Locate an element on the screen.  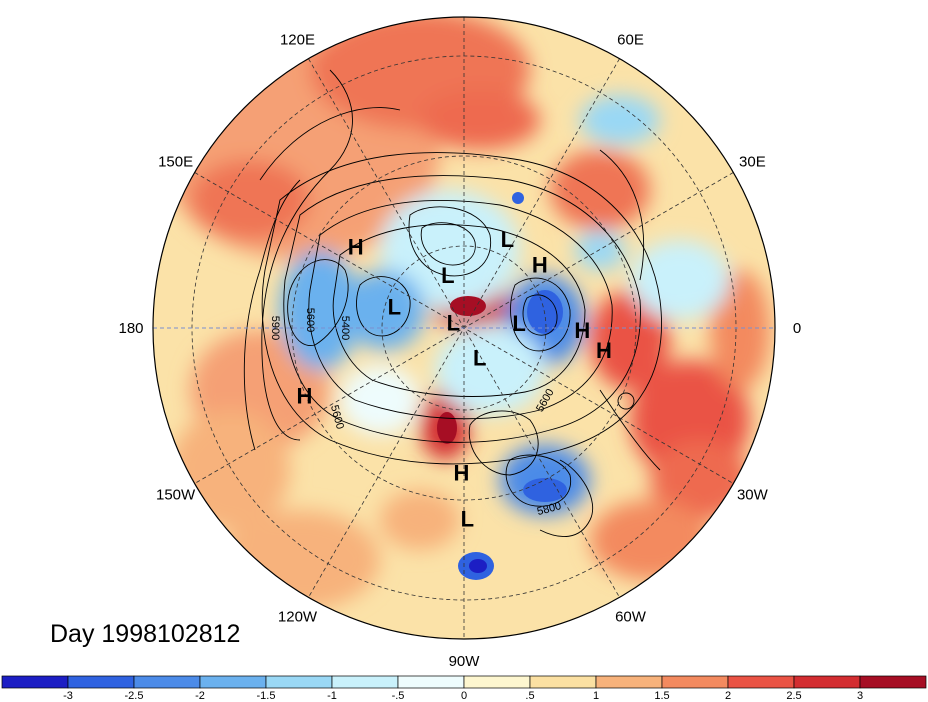
longitude-label: 0 is located at coordinates (797, 328).